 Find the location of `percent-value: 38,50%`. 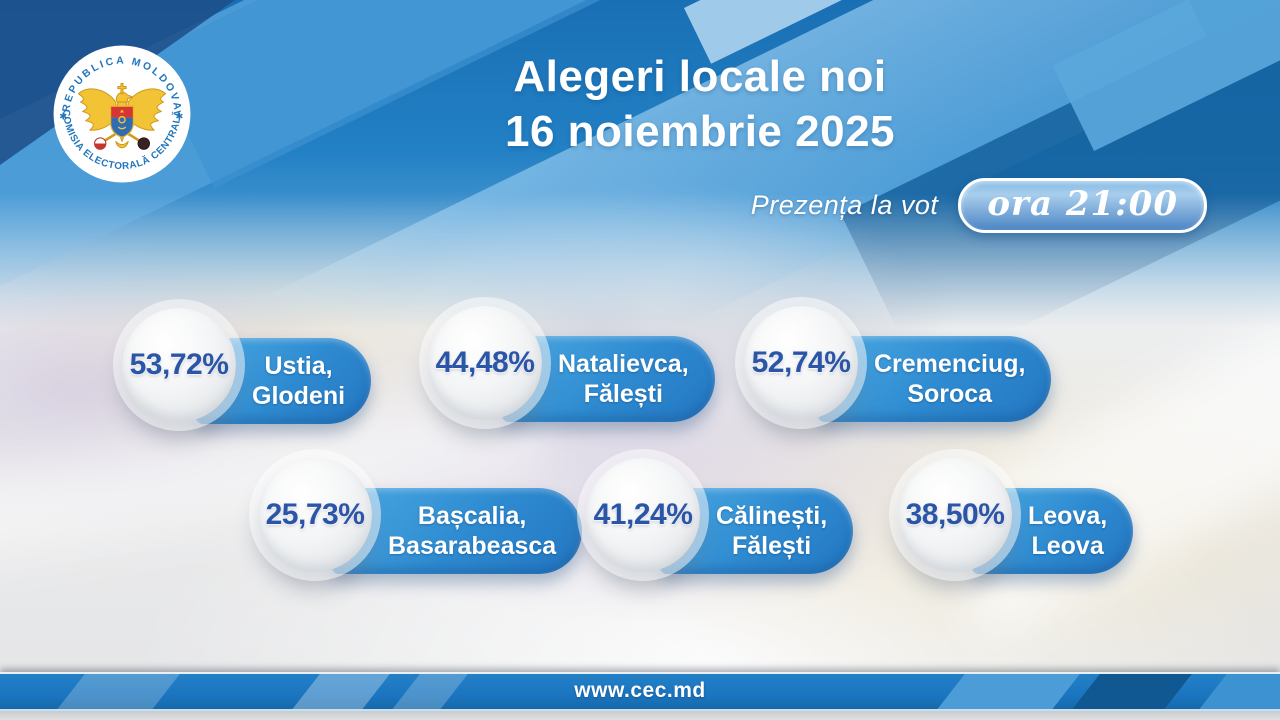

percent-value: 38,50% is located at coordinates (955, 514).